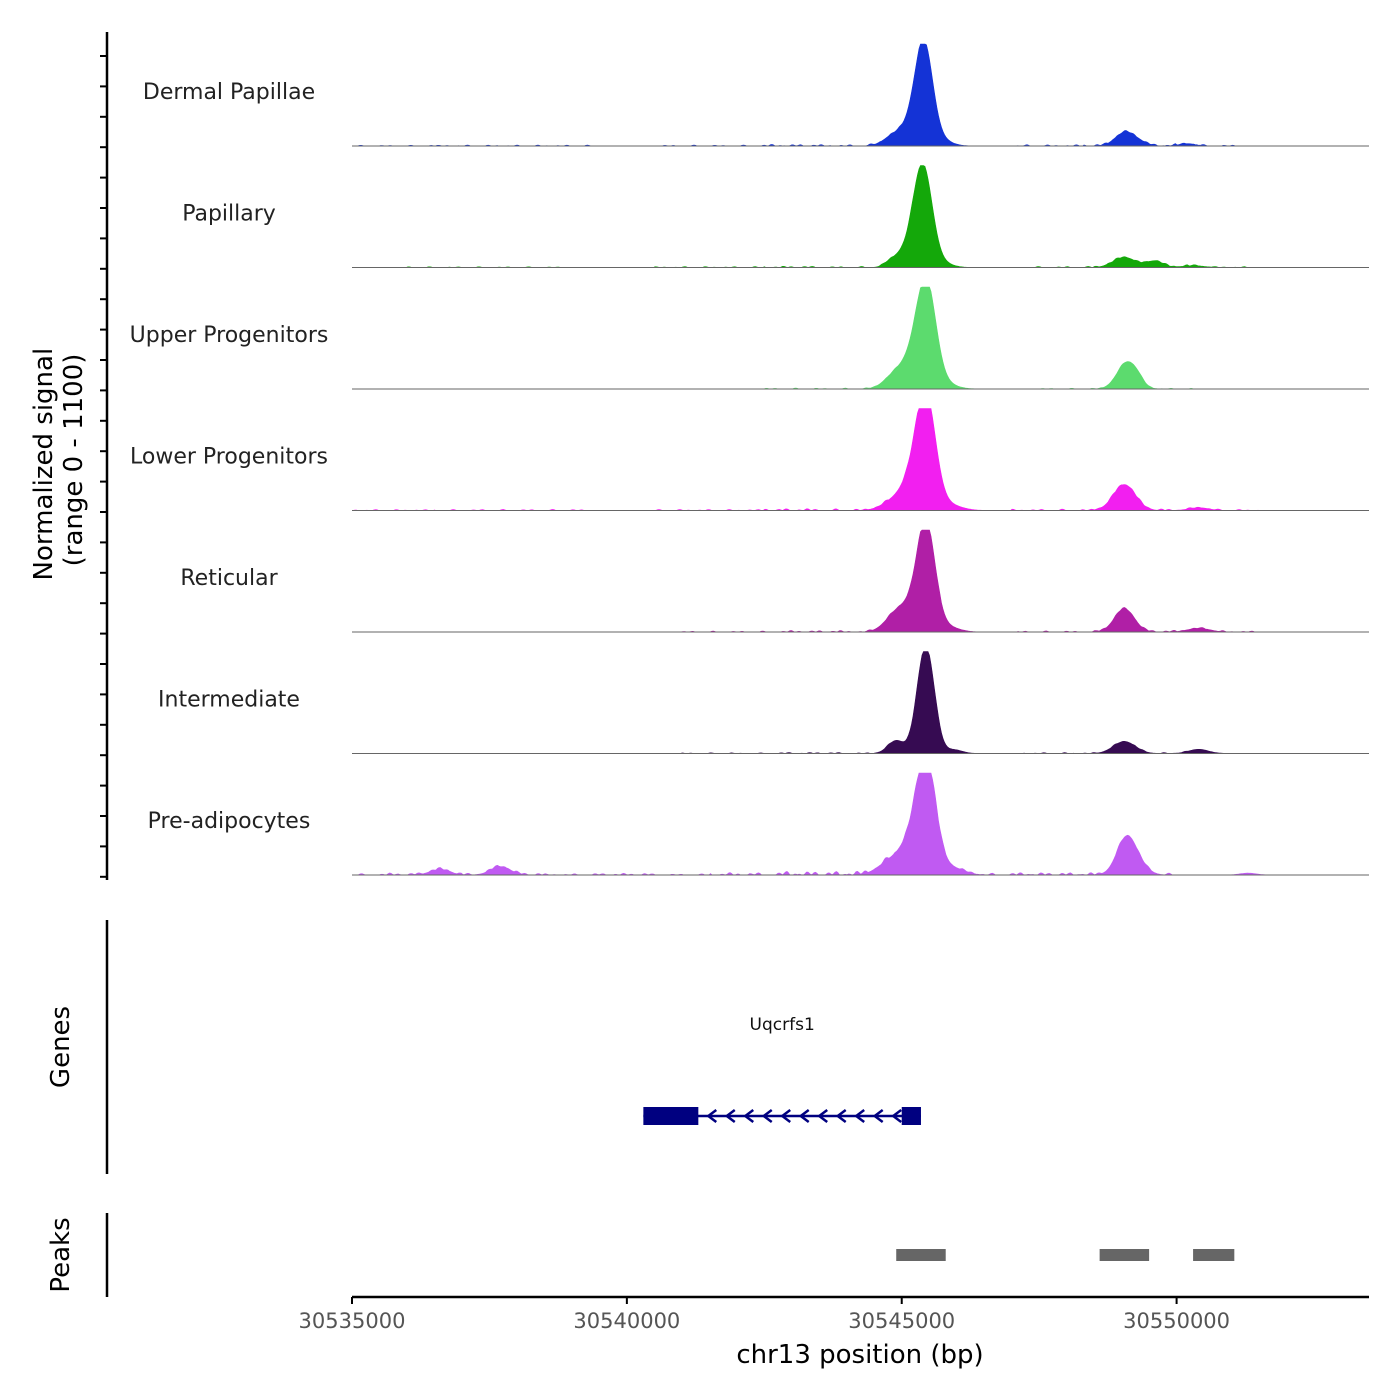 This screenshot has height=1400, width=1400. Describe the element at coordinates (103, 466) in the screenshot. I see `coverage-y-ticks` at that location.